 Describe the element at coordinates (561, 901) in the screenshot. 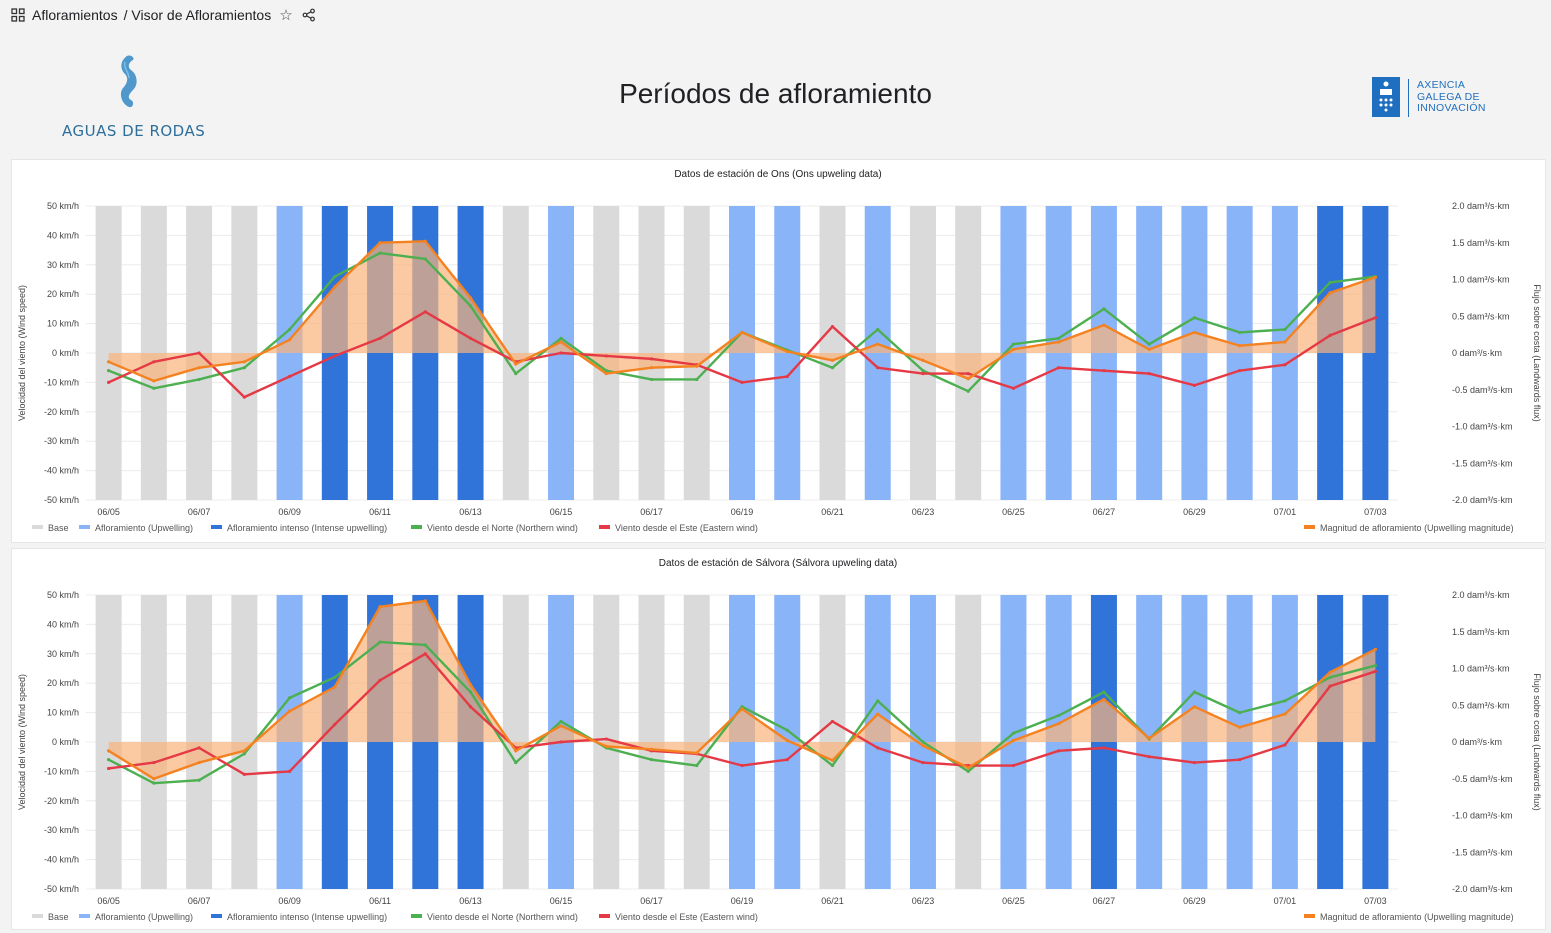

I see `x-tick-label: 06/15` at that location.